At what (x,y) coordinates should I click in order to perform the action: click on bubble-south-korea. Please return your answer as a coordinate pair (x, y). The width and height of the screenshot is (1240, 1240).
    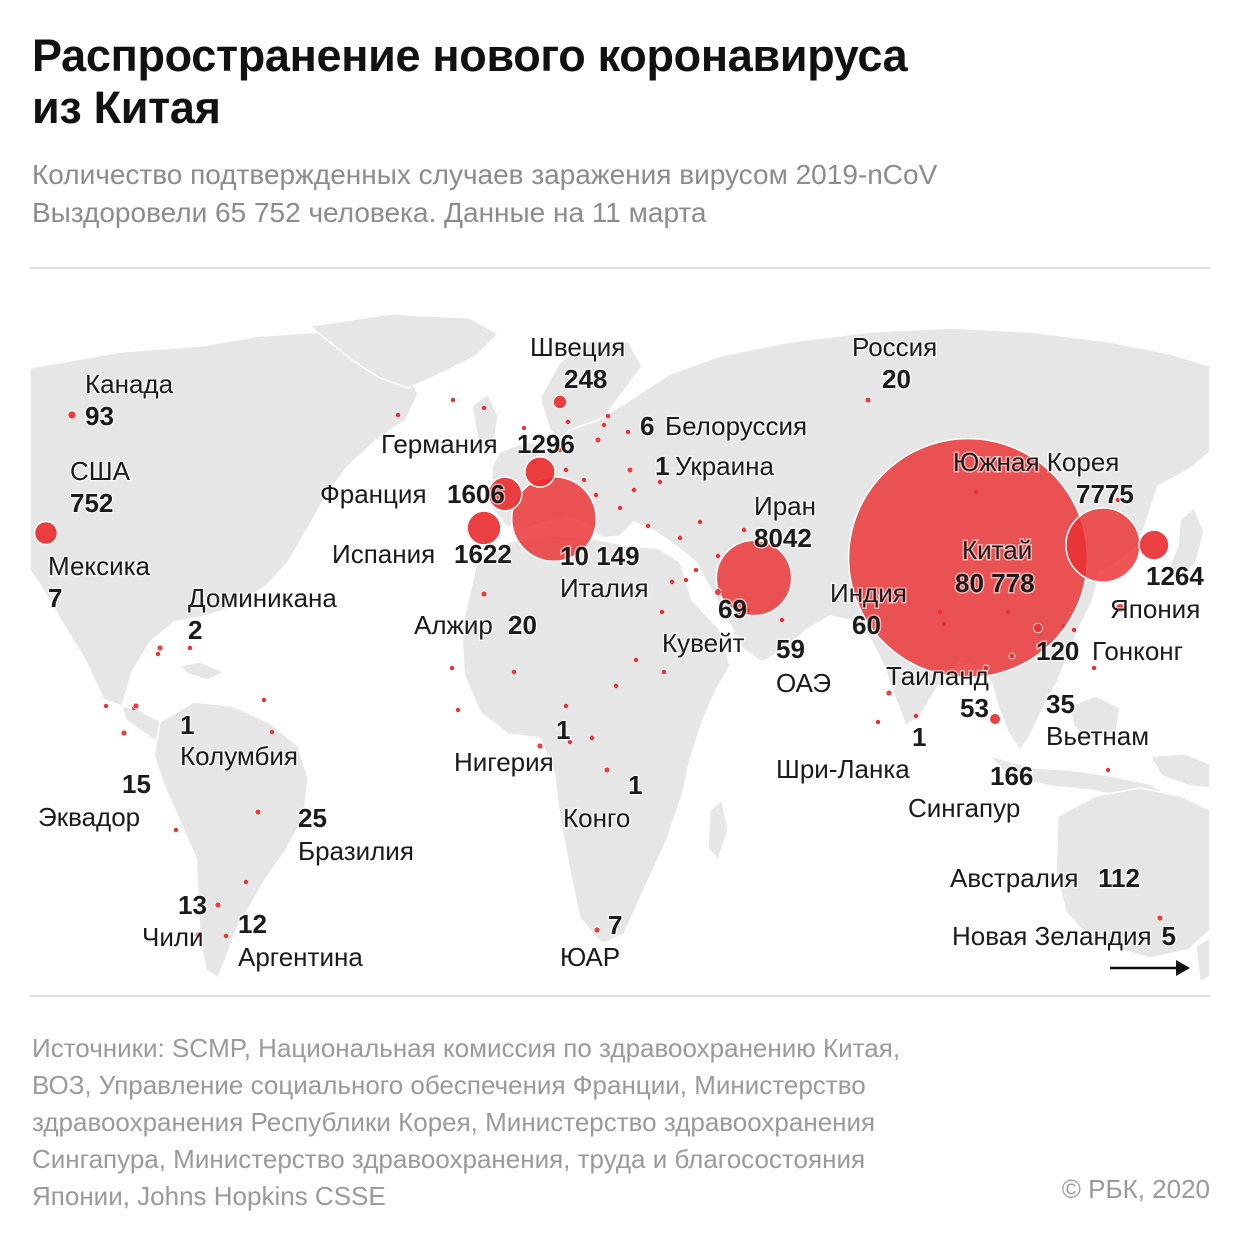
    Looking at the image, I should click on (1103, 545).